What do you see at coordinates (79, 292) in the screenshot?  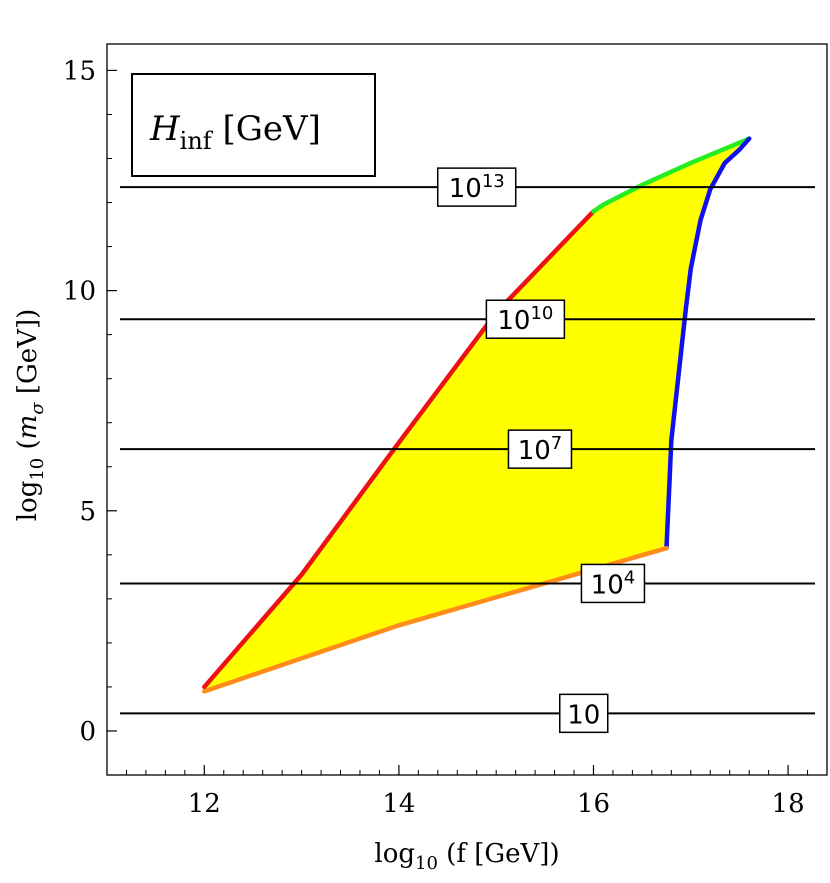 I see `y-tick-label: 10` at bounding box center [79, 292].